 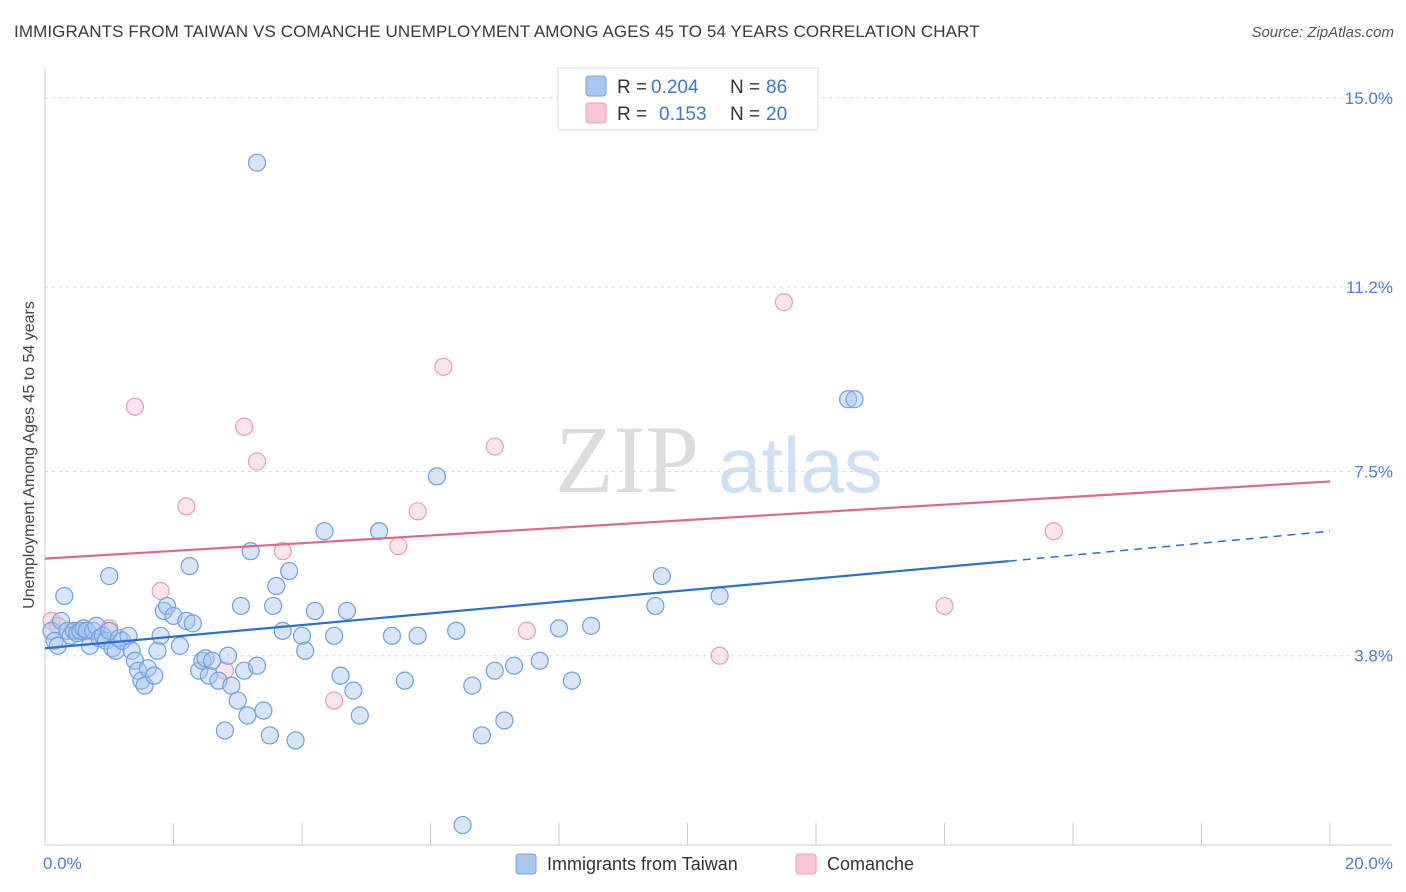 What do you see at coordinates (1322, 32) in the screenshot?
I see `source-credit: Source: ZipAtlas.com` at bounding box center [1322, 32].